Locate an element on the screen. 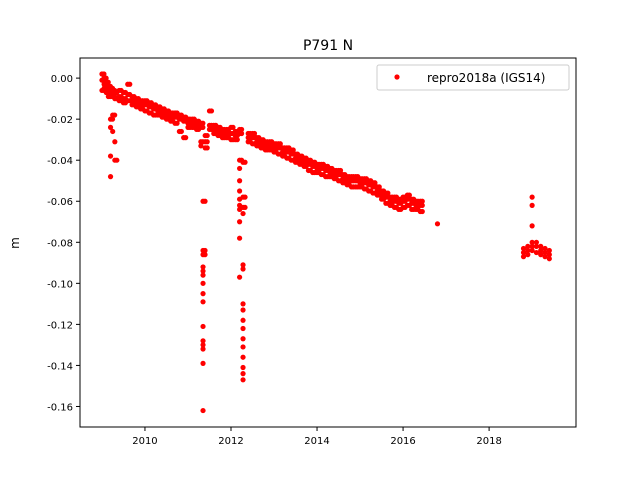  y-tick-label: -0.14 is located at coordinates (60, 366).